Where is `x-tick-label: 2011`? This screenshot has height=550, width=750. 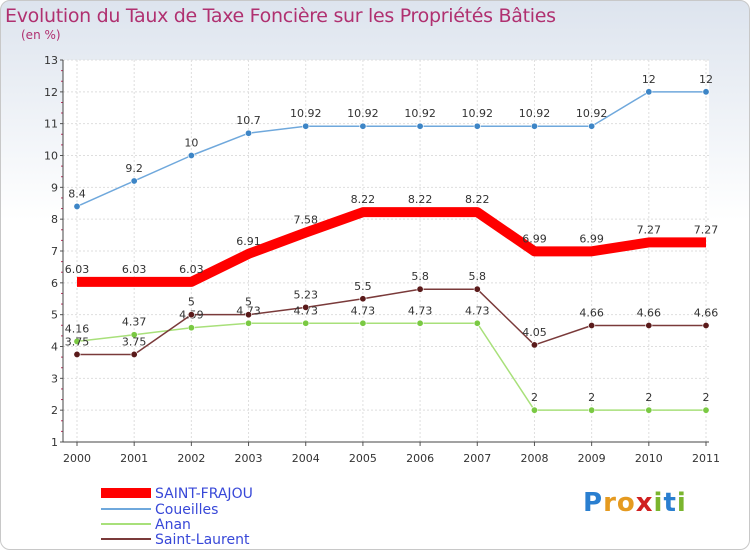
x-tick-label: 2011 is located at coordinates (706, 458).